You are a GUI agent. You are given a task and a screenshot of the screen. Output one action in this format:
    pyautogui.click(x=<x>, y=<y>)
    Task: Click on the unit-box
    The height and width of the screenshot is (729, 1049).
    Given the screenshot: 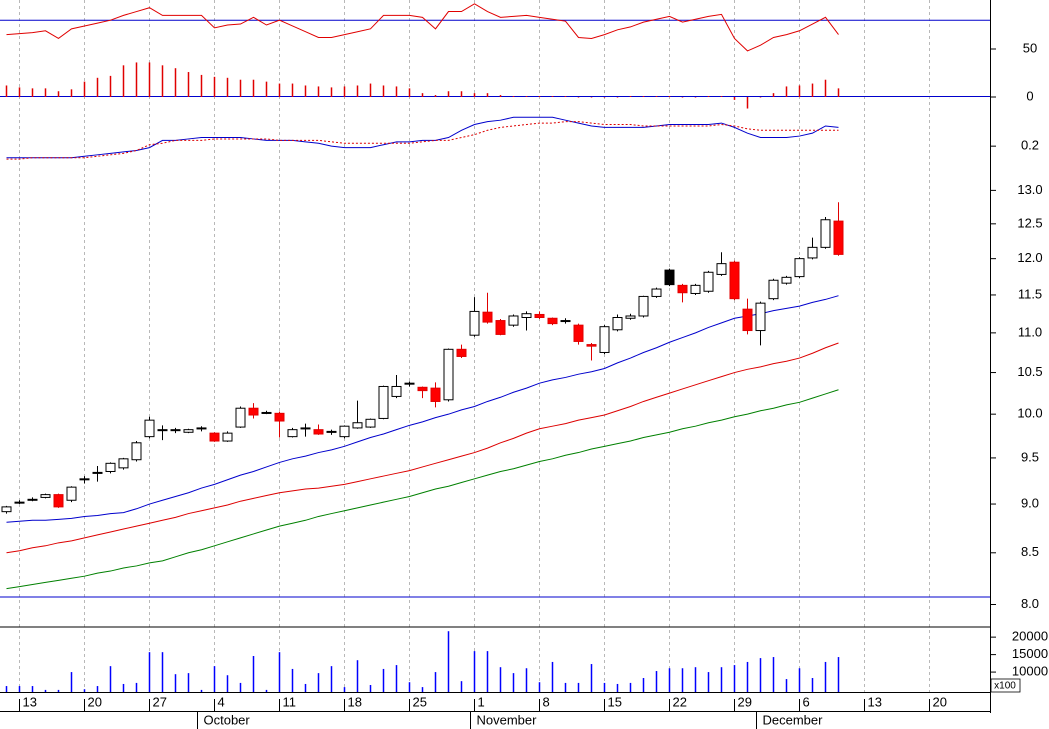 What is the action you would take?
    pyautogui.click(x=1005, y=685)
    